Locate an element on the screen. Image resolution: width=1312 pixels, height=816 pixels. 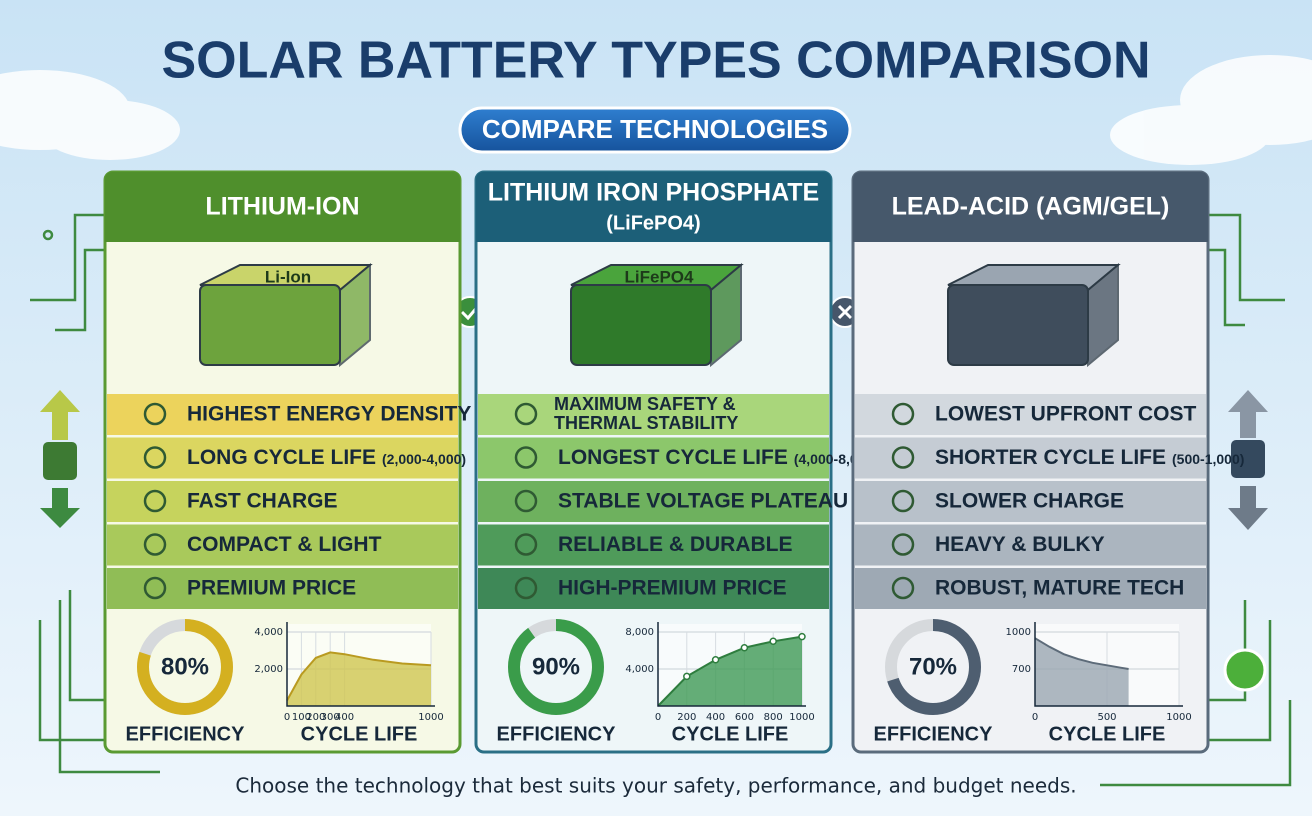
badge-text: COMPARE TECHNOLOGIES is located at coordinates (655, 129).